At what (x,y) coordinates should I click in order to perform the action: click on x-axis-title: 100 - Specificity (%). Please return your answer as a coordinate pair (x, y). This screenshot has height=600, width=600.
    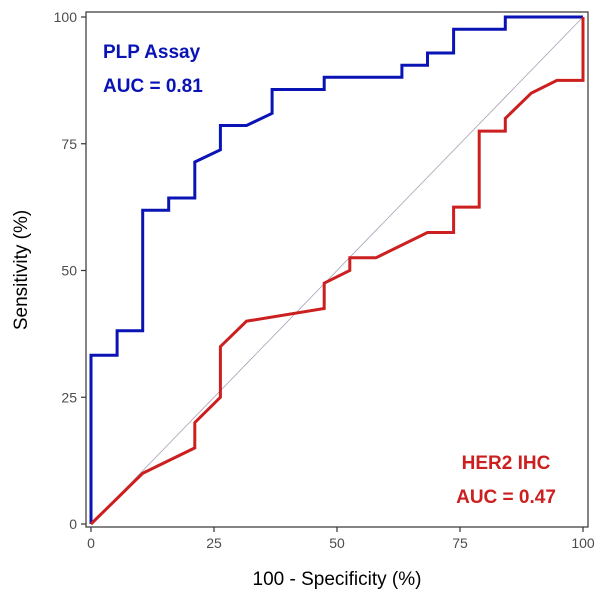
    Looking at the image, I should click on (337, 579).